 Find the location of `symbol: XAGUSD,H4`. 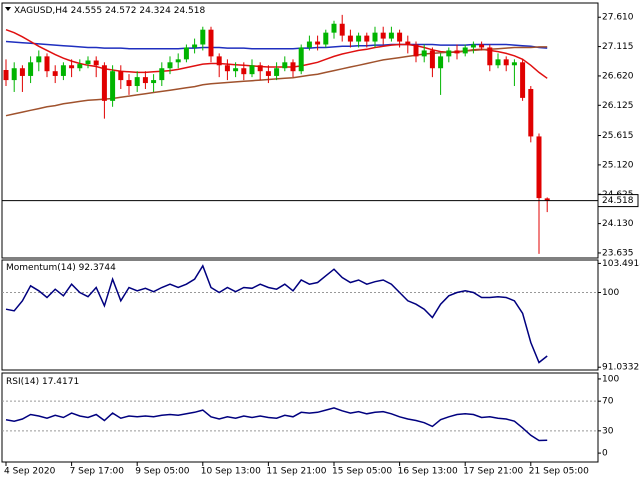

symbol: XAGUSD,H4 is located at coordinates (41, 11).